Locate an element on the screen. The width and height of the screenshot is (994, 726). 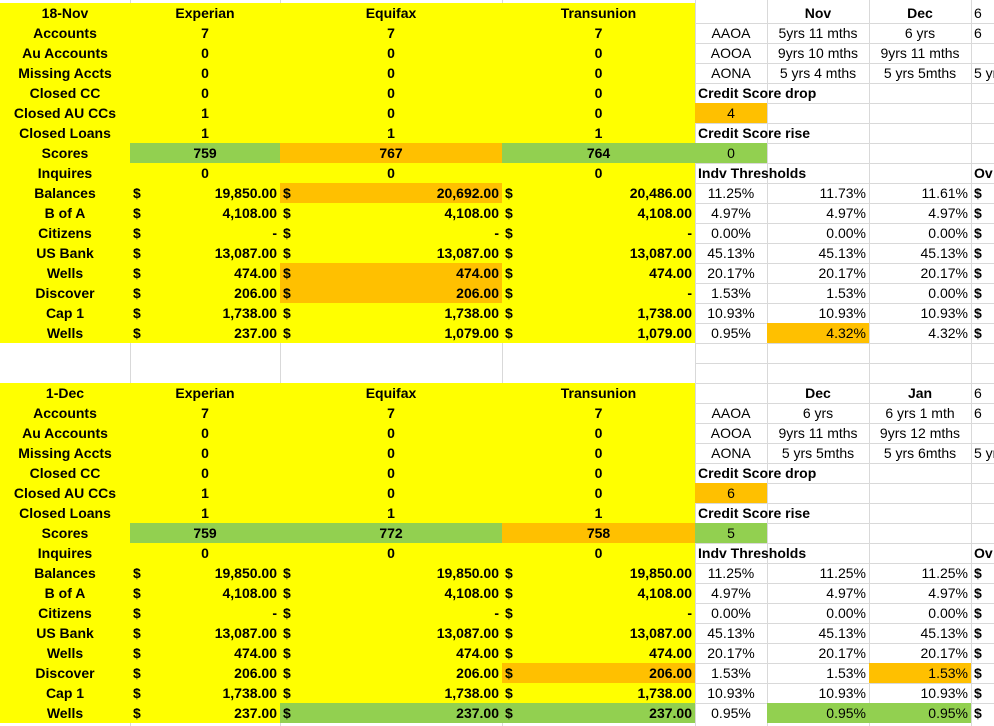
credit-score-rise-value: 5 is located at coordinates (731, 533).